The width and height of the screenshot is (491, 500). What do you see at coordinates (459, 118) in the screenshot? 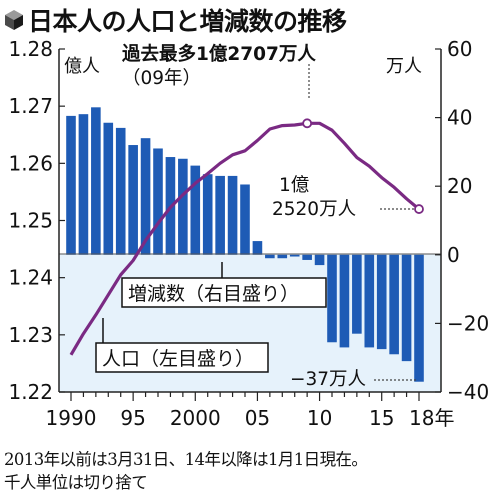
I see `right-tick-label: 40` at bounding box center [459, 118].